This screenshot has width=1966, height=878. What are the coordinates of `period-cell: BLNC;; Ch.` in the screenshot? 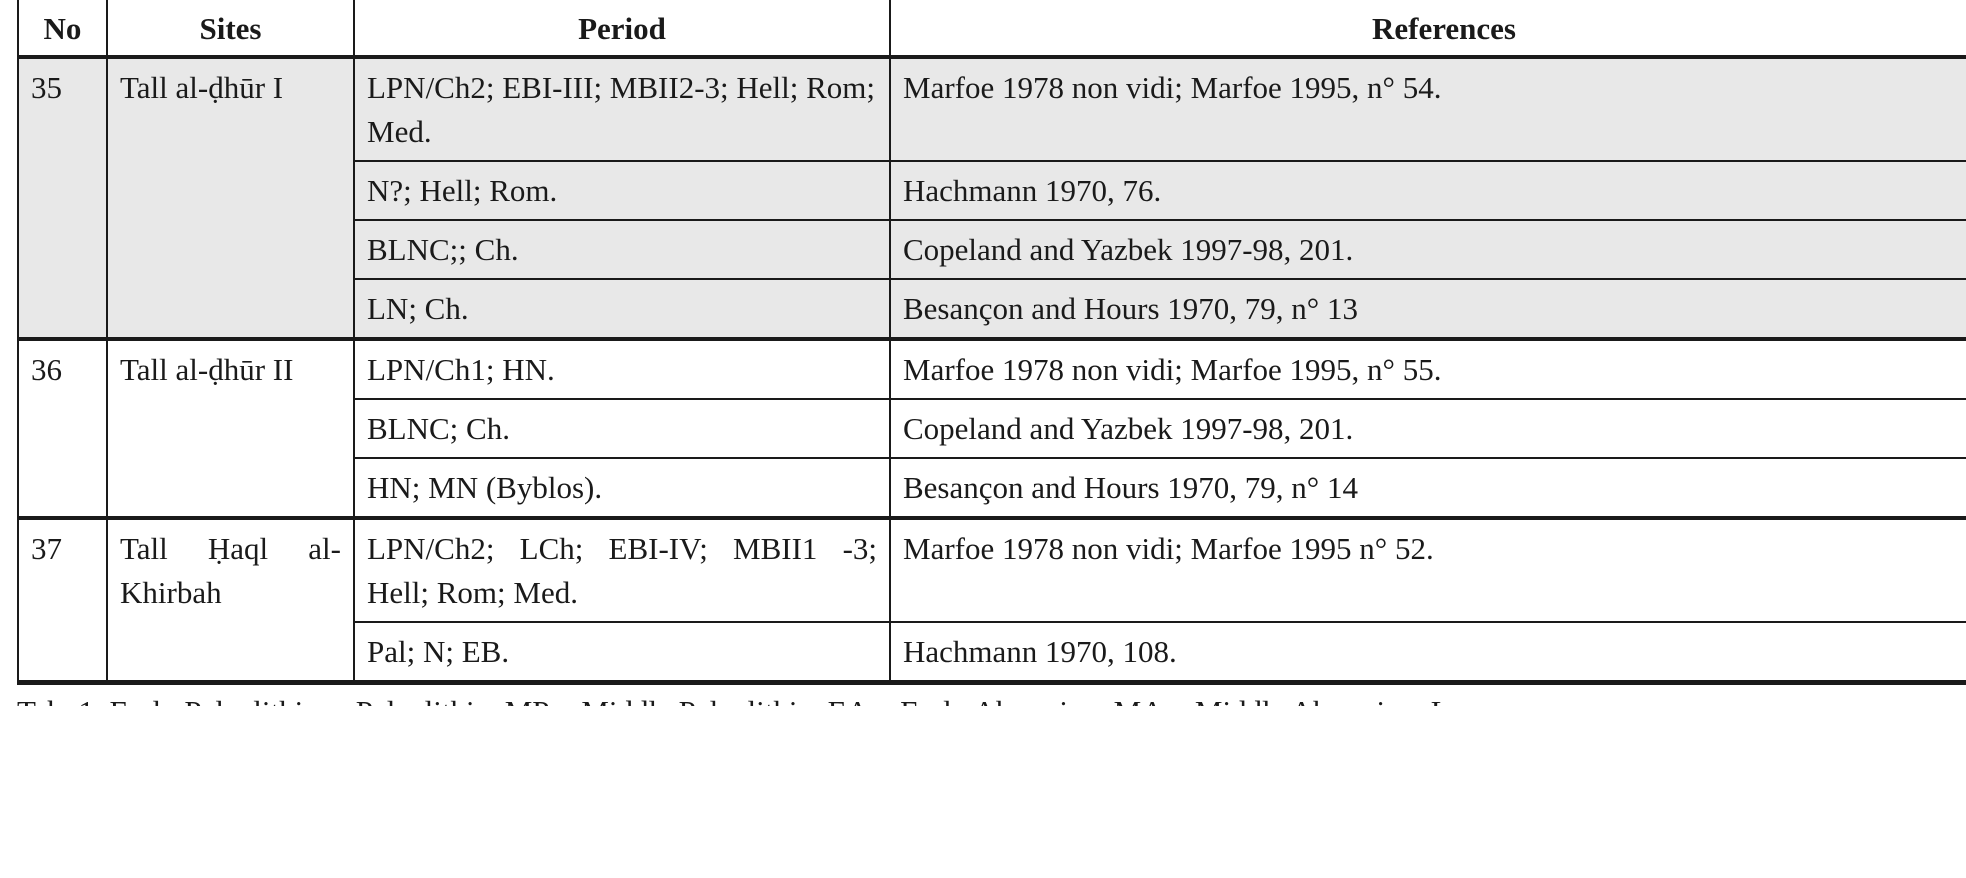 It's located at (622, 249).